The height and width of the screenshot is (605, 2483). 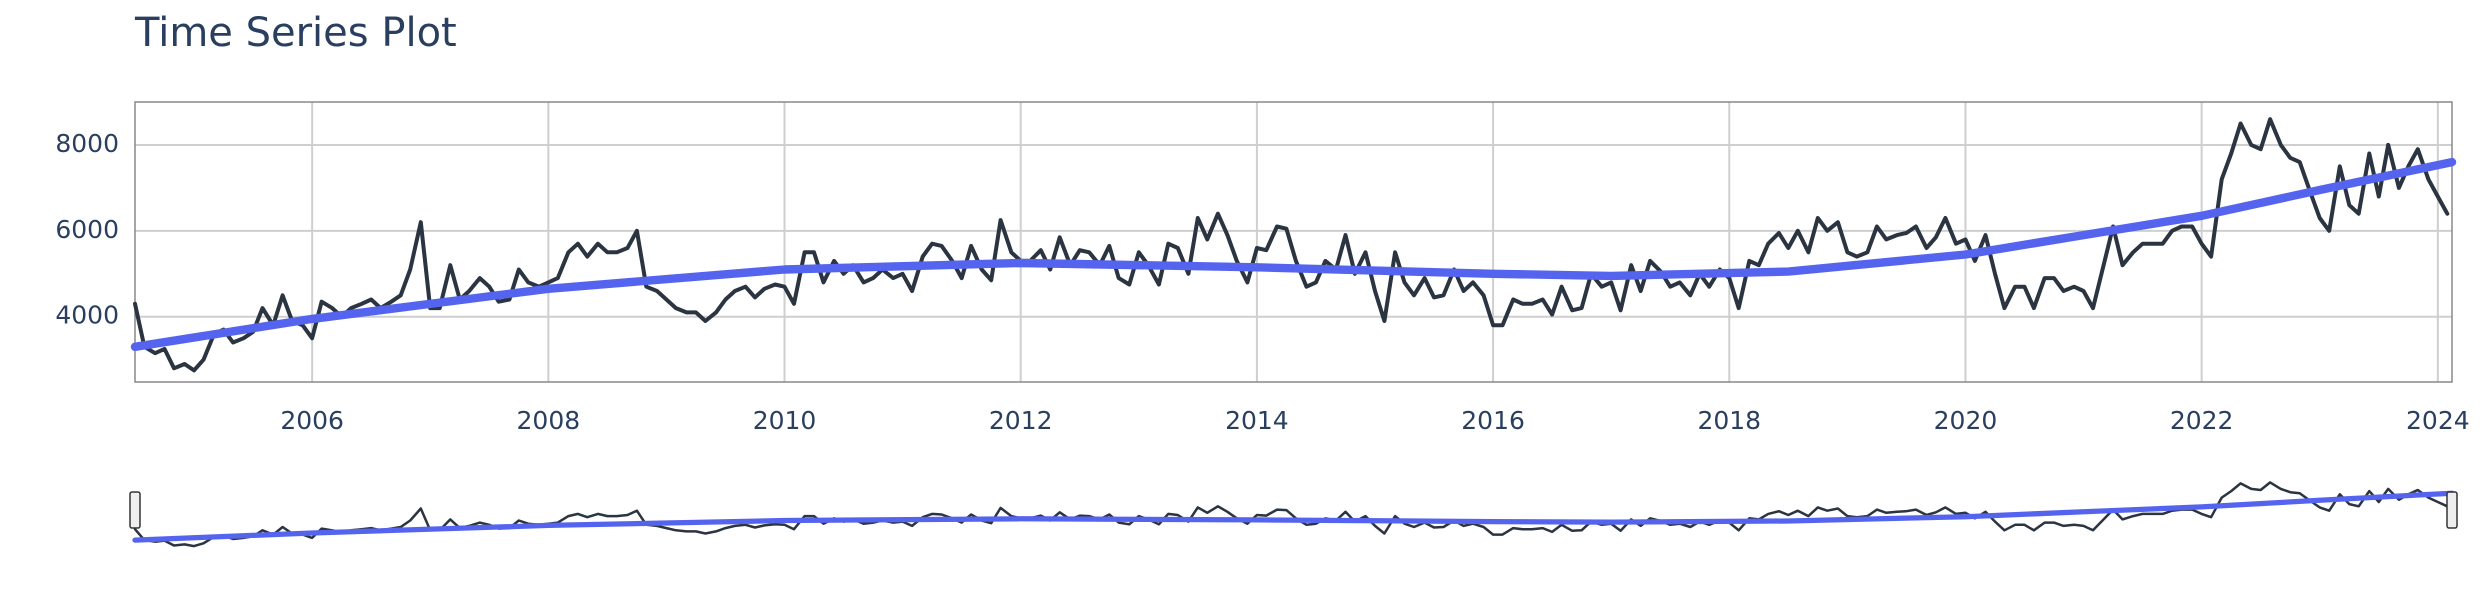 What do you see at coordinates (2202, 420) in the screenshot?
I see `x-tick-label: 2022` at bounding box center [2202, 420].